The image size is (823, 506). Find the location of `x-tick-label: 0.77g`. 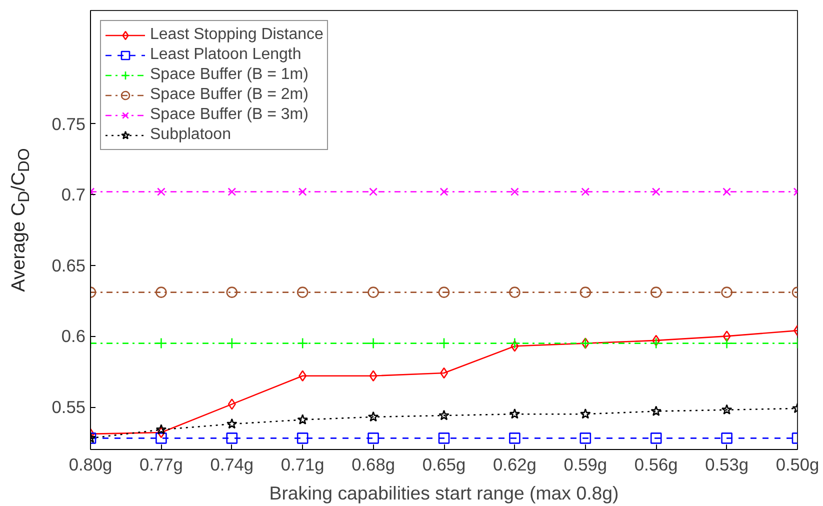

x-tick-label: 0.77g is located at coordinates (161, 464).